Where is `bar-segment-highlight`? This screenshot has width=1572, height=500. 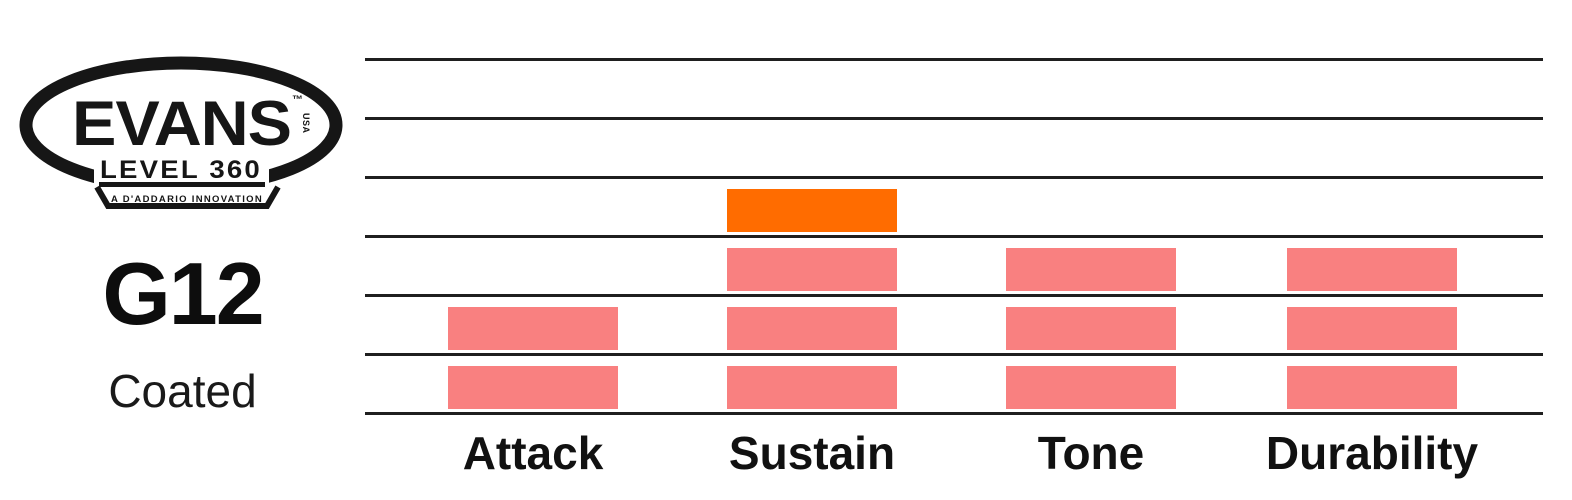
bar-segment-highlight is located at coordinates (812, 210).